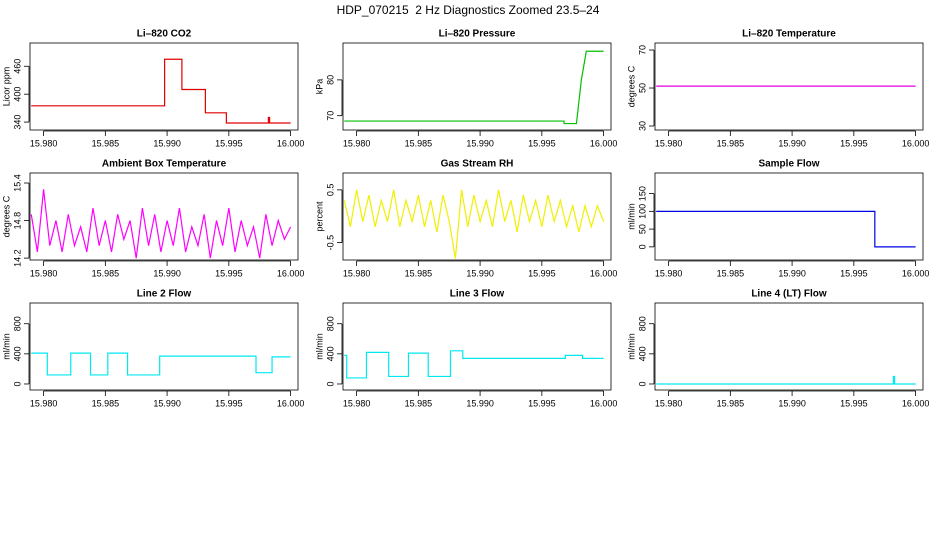 The height and width of the screenshot is (540, 936). What do you see at coordinates (642, 193) in the screenshot?
I see `y-tick-label: 150` at bounding box center [642, 193].